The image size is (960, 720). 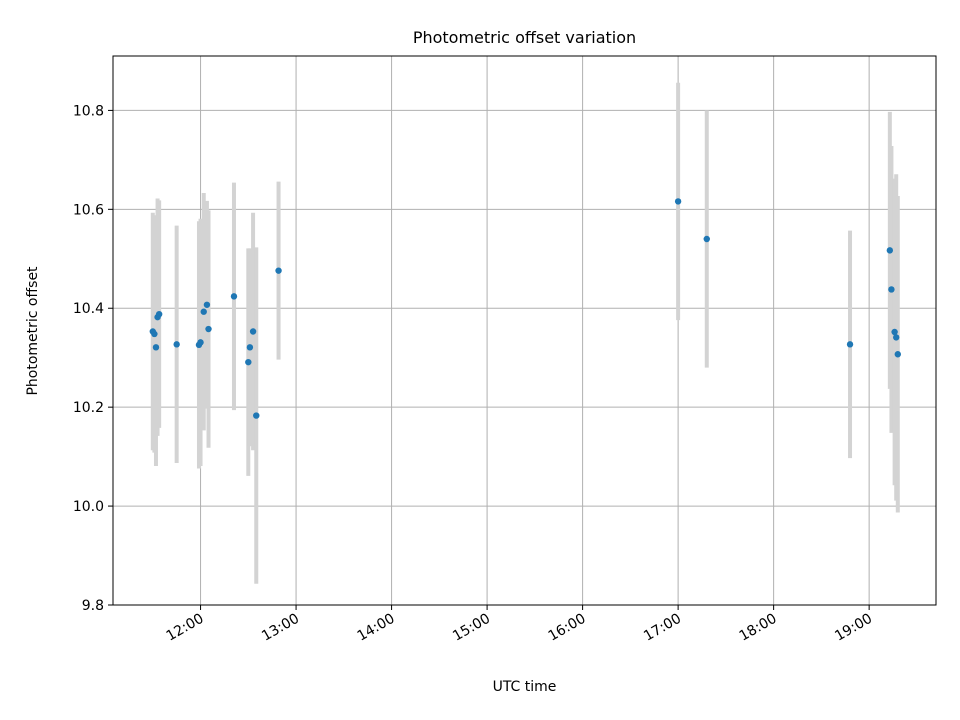 What do you see at coordinates (88, 408) in the screenshot?
I see `y-tick-label: 10.2` at bounding box center [88, 408].